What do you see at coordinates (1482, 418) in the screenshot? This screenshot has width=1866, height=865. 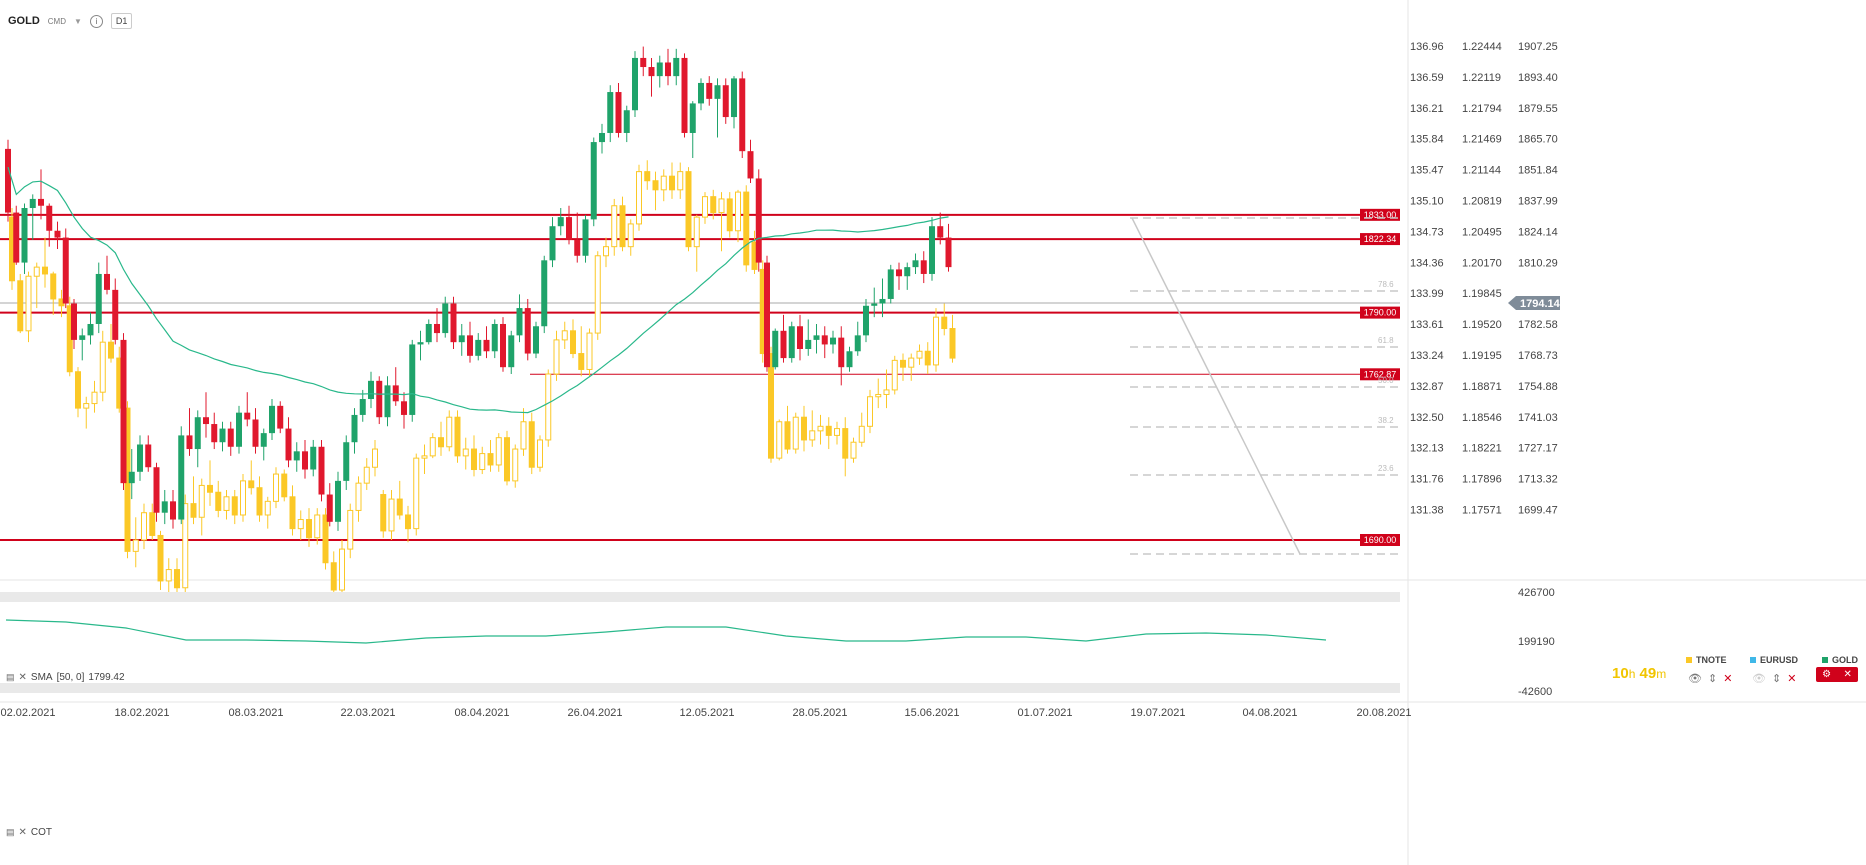 I see `eurusd-axis-tick: 1.18546` at bounding box center [1482, 418].